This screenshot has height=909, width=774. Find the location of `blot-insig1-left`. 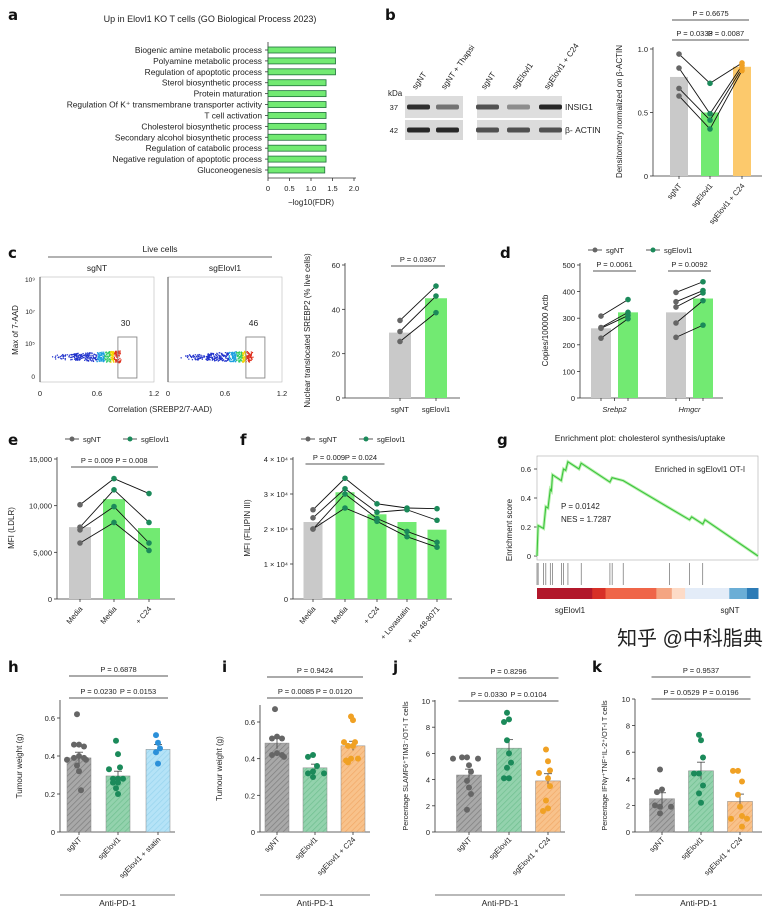

blot-insig1-left is located at coordinates (434, 107).